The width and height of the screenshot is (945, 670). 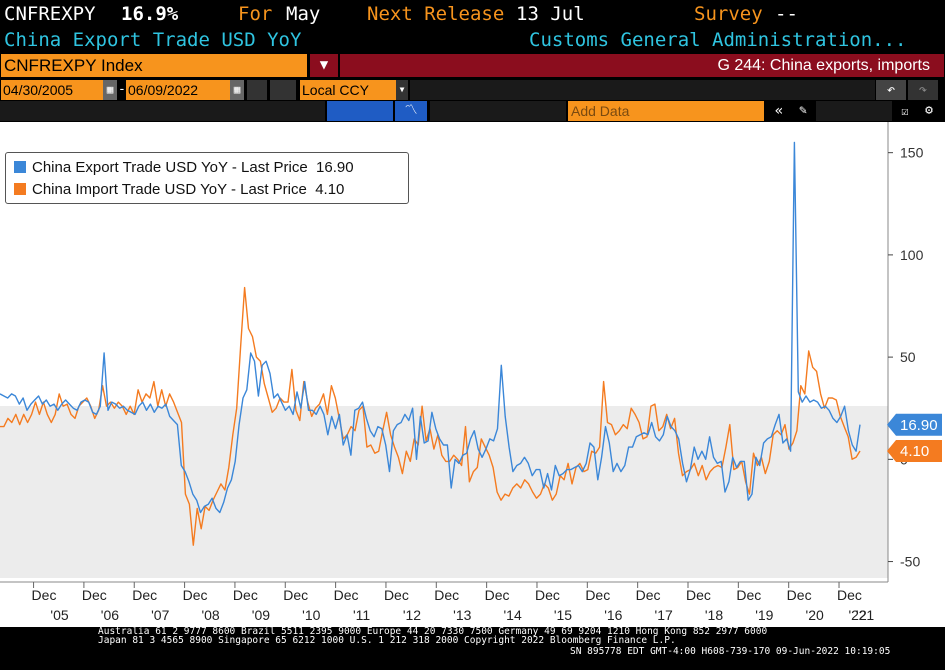 What do you see at coordinates (912, 153) in the screenshot?
I see `y-tick-label: 150` at bounding box center [912, 153].